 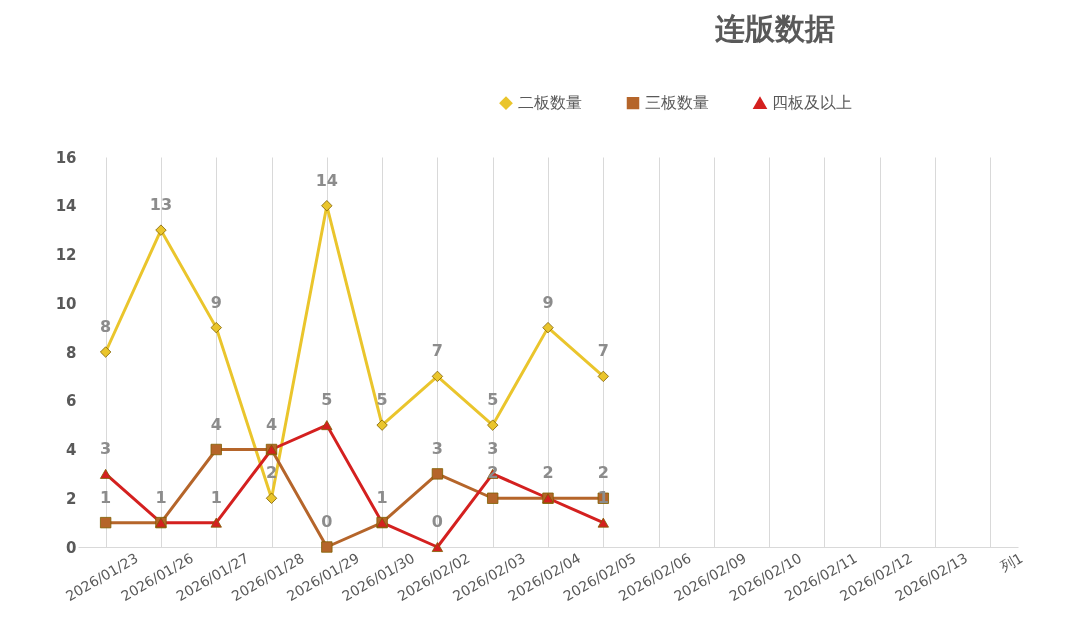 I want to click on y-tick-label: 6, so click(x=71, y=401).